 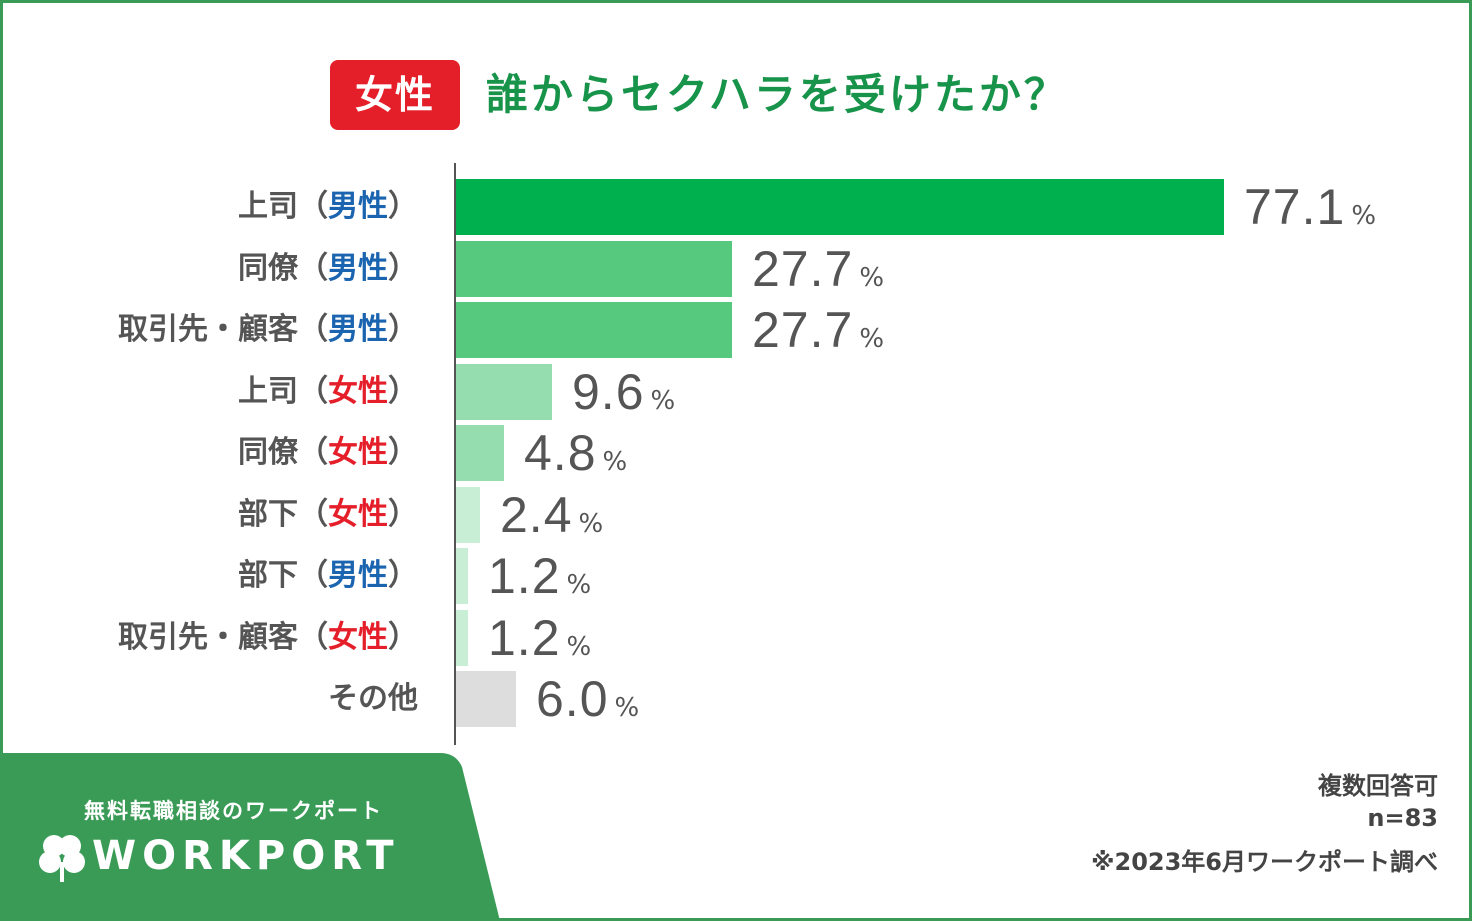 I want to click on category-label: 取引先・顧客（男性）, so click(x=268, y=330).